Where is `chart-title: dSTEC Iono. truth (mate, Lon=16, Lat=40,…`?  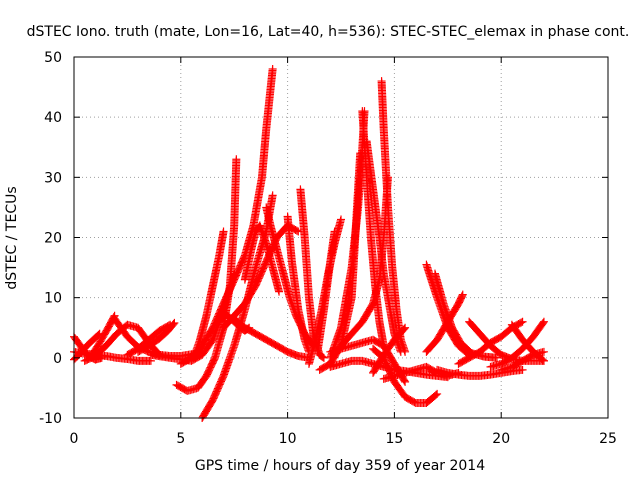
chart-title: dSTEC Iono. truth (mate, Lon=16, Lat=40,… is located at coordinates (328, 32).